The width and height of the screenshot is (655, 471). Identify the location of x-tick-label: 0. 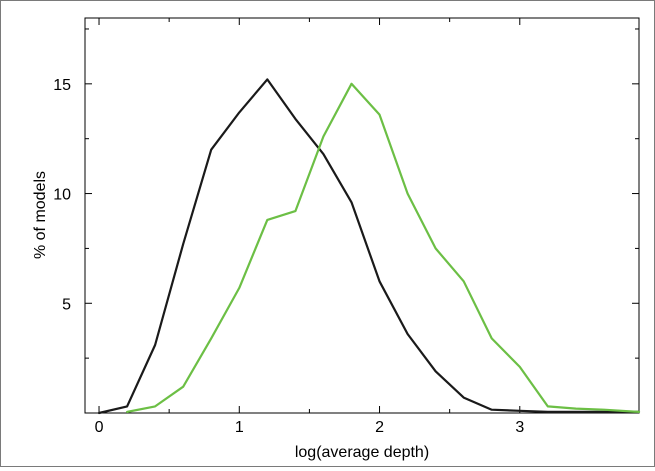
(99, 427).